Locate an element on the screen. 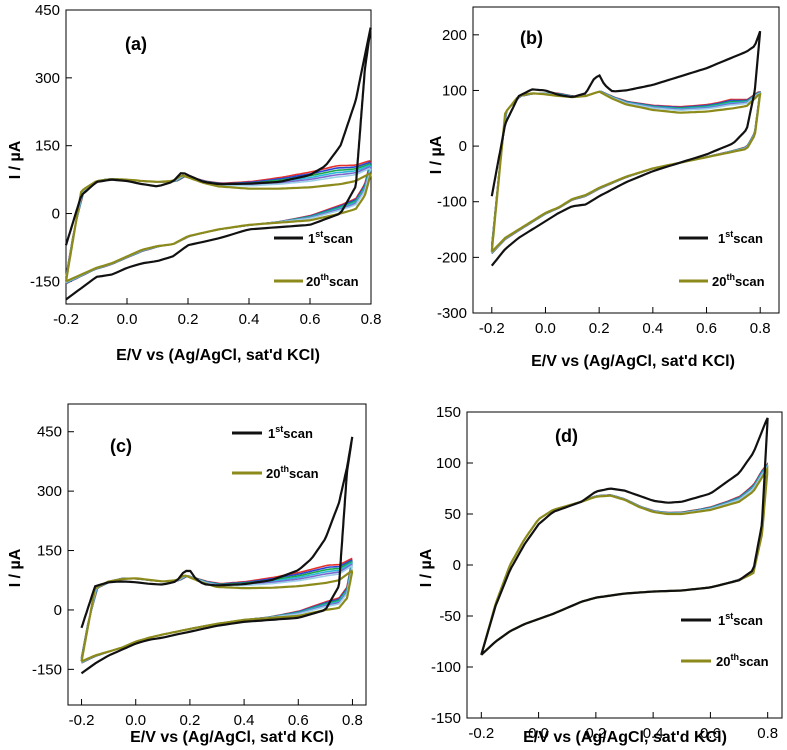 The image size is (787, 750). series-line-intermediate-scan is located at coordinates (218, 223).